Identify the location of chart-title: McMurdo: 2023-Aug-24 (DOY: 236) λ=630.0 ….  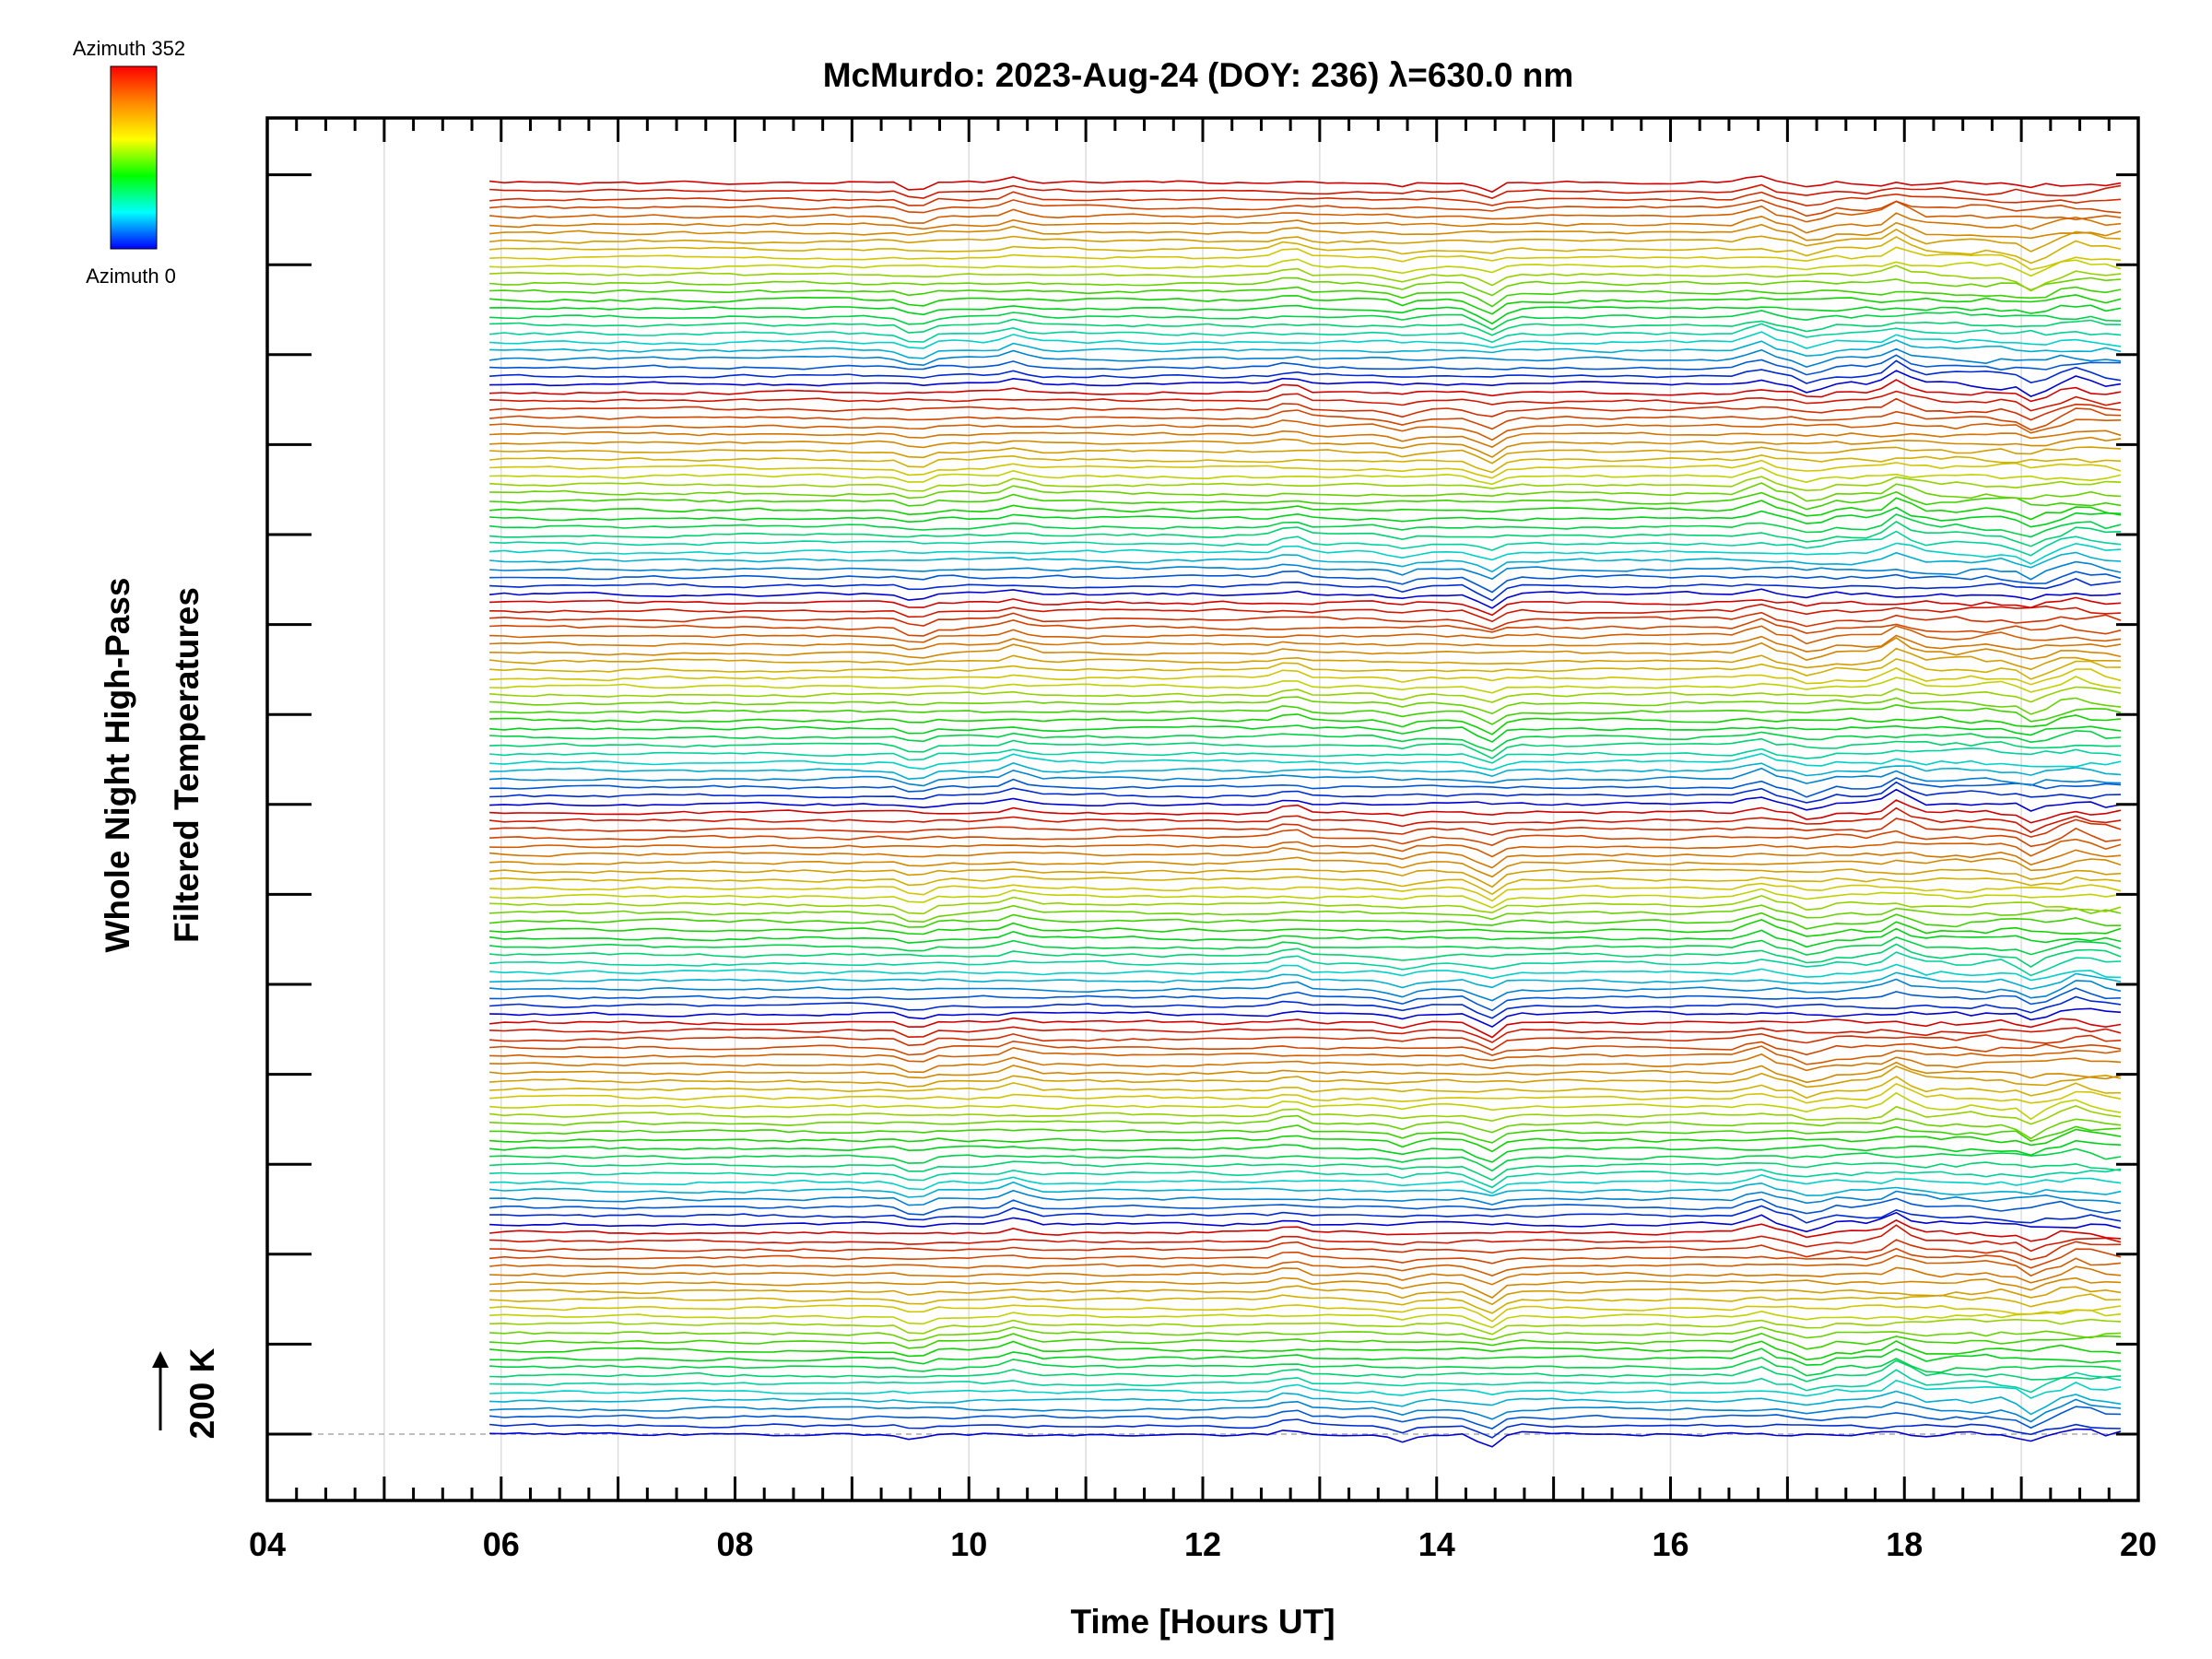
(1198, 75).